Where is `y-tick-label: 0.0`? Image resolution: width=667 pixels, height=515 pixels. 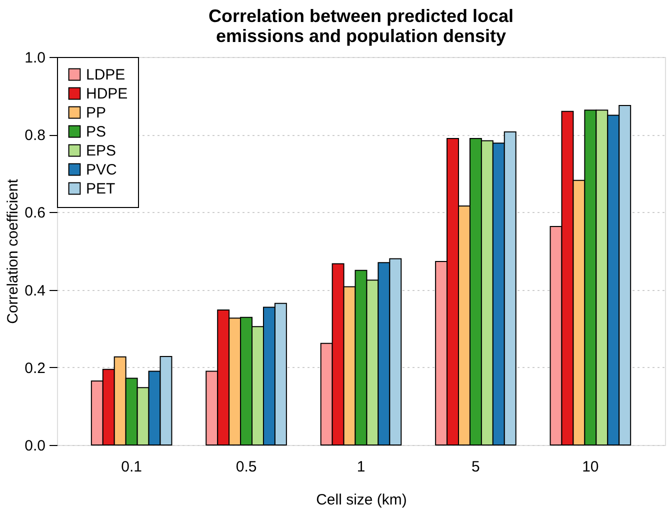 y-tick-label: 0.0 is located at coordinates (35, 446).